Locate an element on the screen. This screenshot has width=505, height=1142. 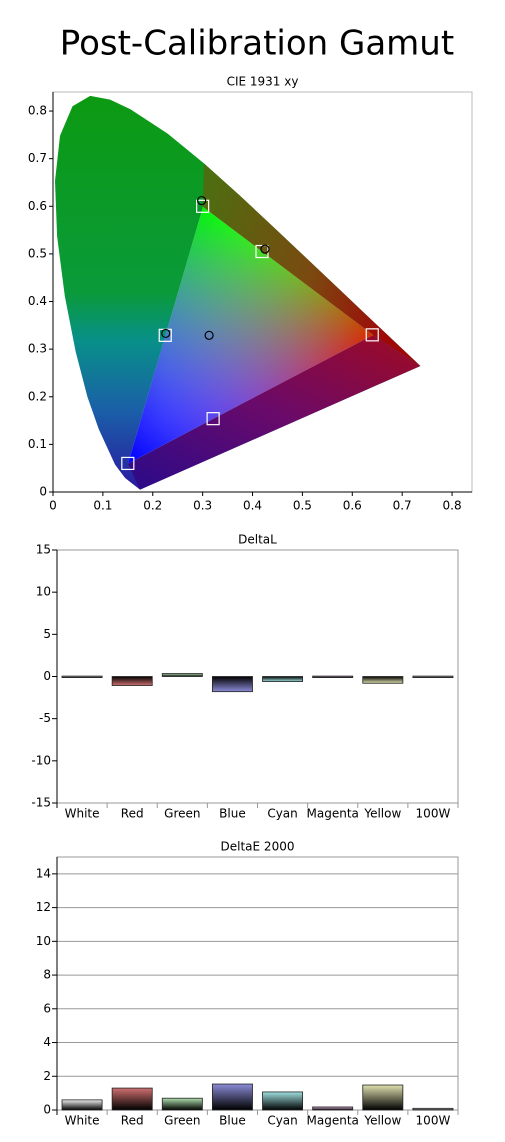
y-tick-label: 0.3 is located at coordinates (37, 349).